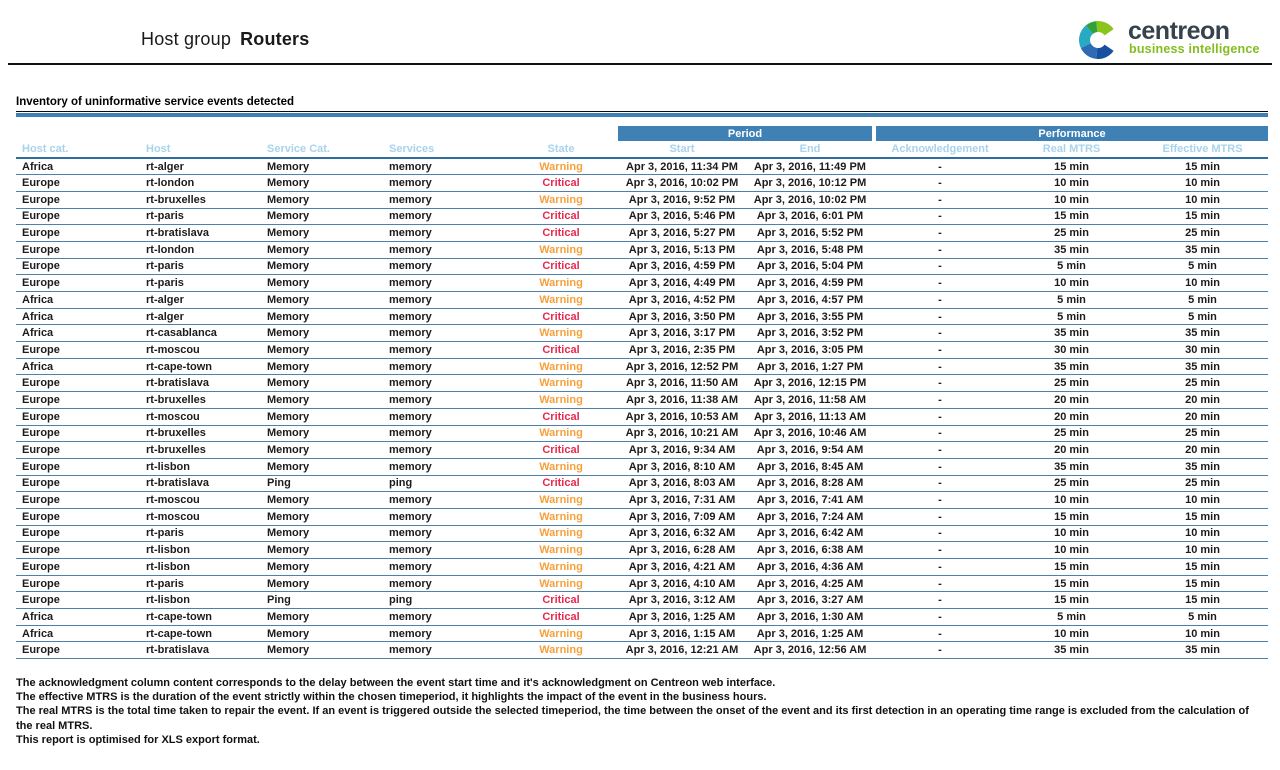  I want to click on cell-end: Apr 3, 2016, 7:41 AM, so click(810, 500).